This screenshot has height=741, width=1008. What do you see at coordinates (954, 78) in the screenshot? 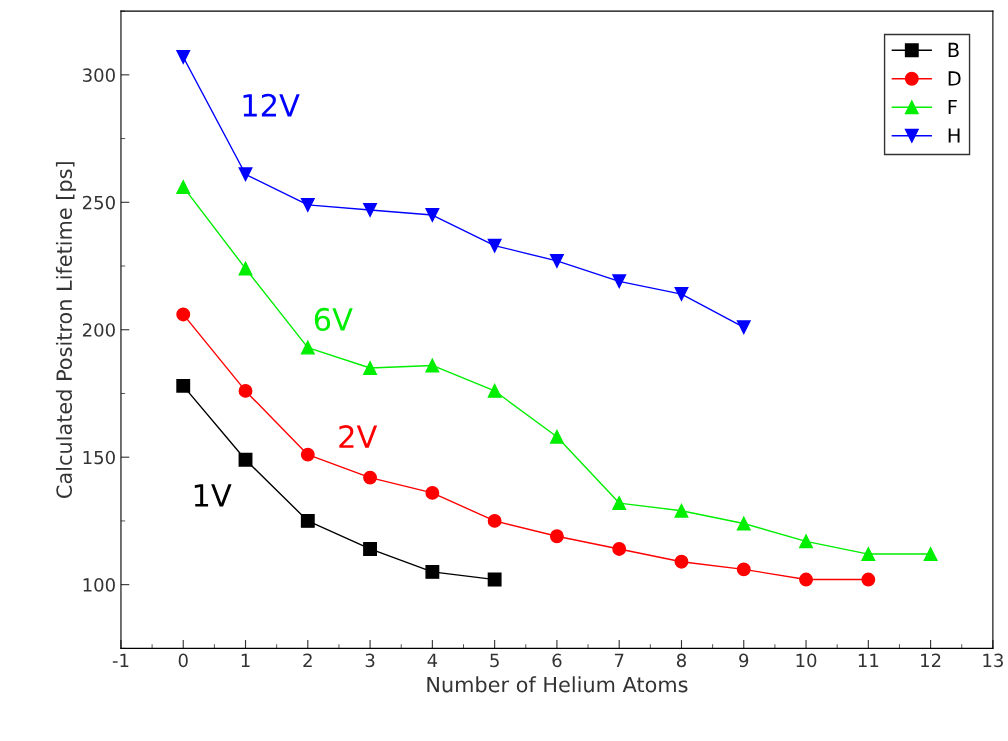
I see `legend-label: D` at bounding box center [954, 78].